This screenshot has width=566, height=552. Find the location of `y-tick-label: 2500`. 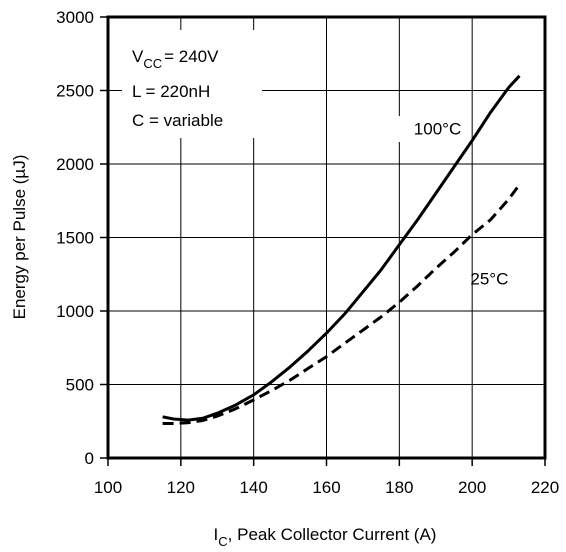

y-tick-label: 2500 is located at coordinates (75, 91).